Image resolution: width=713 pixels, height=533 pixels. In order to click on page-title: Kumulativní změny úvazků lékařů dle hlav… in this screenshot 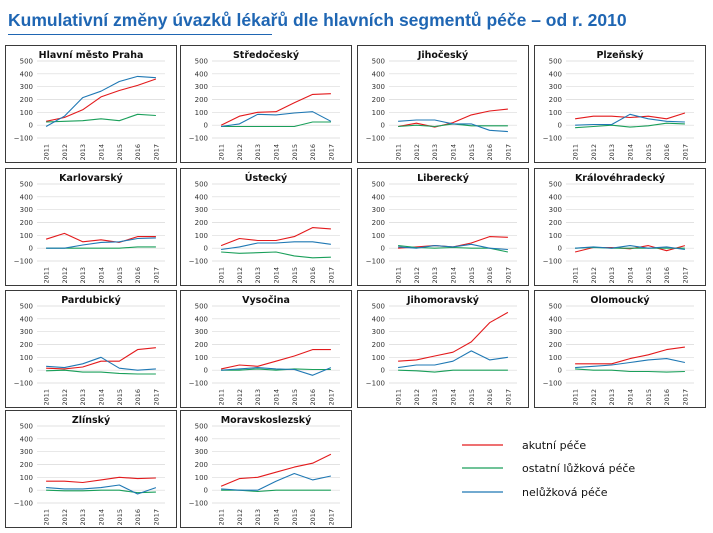, I will do `click(317, 20)`.